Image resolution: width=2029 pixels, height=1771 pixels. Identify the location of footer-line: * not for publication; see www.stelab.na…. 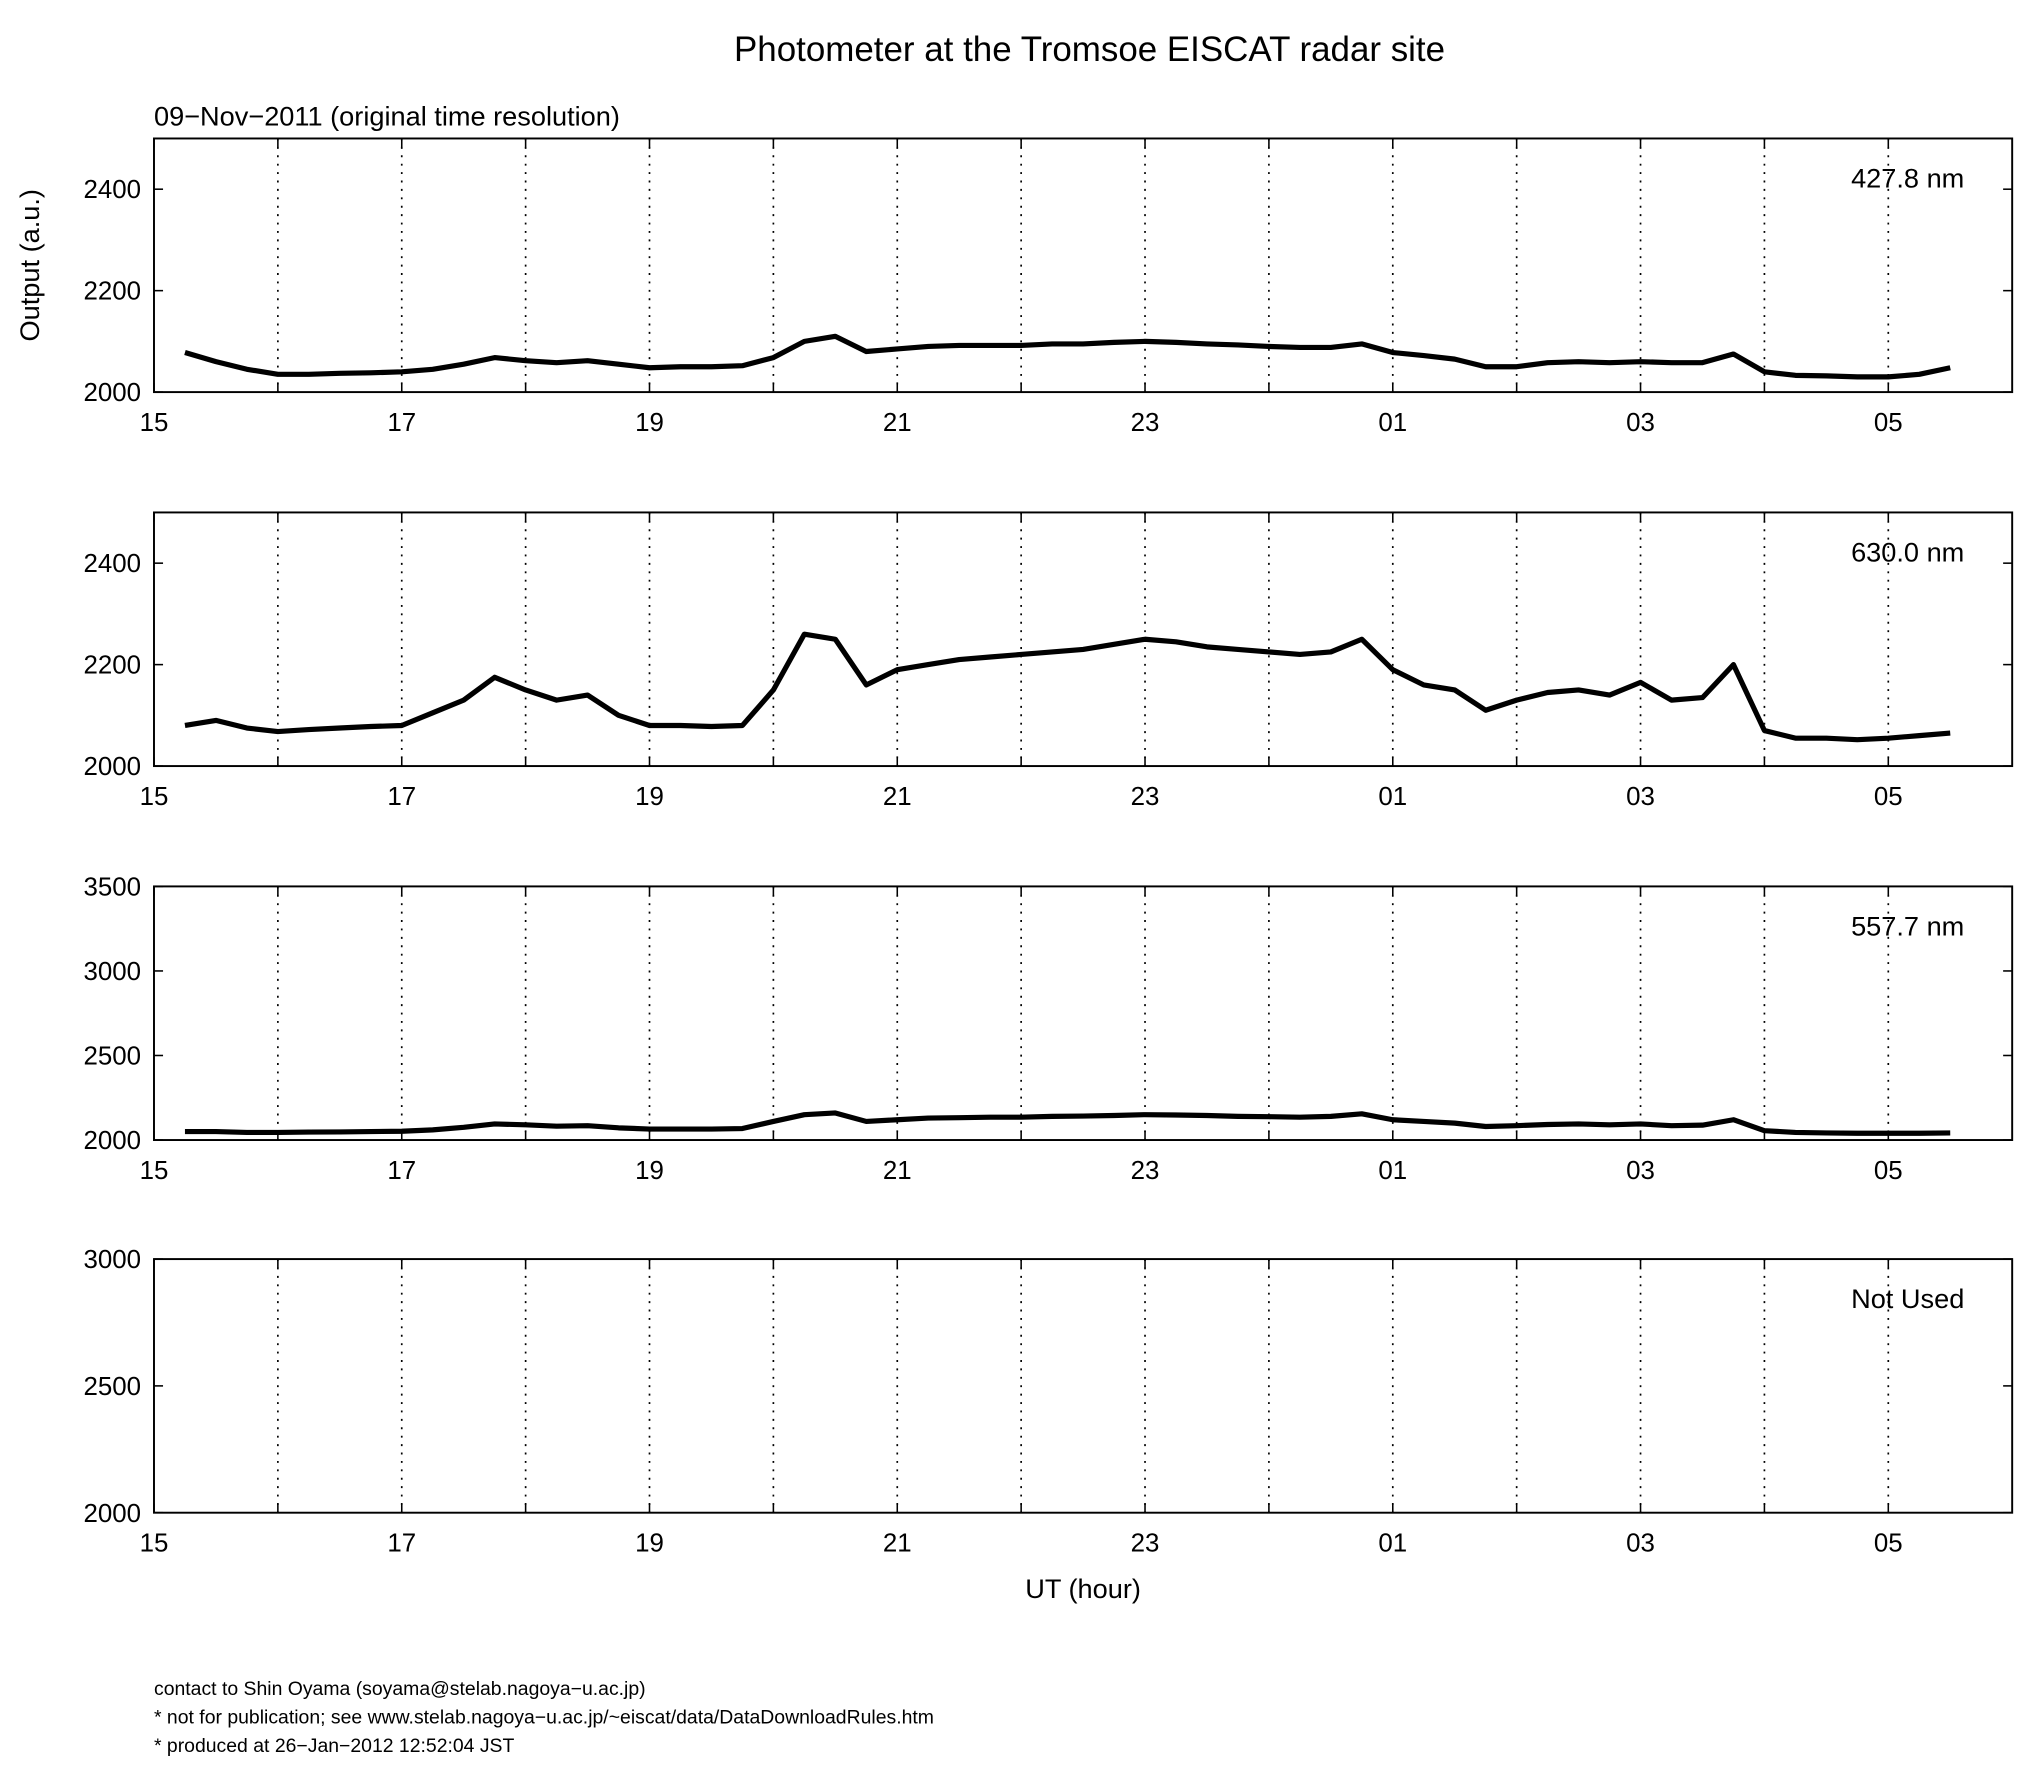
(544, 1718).